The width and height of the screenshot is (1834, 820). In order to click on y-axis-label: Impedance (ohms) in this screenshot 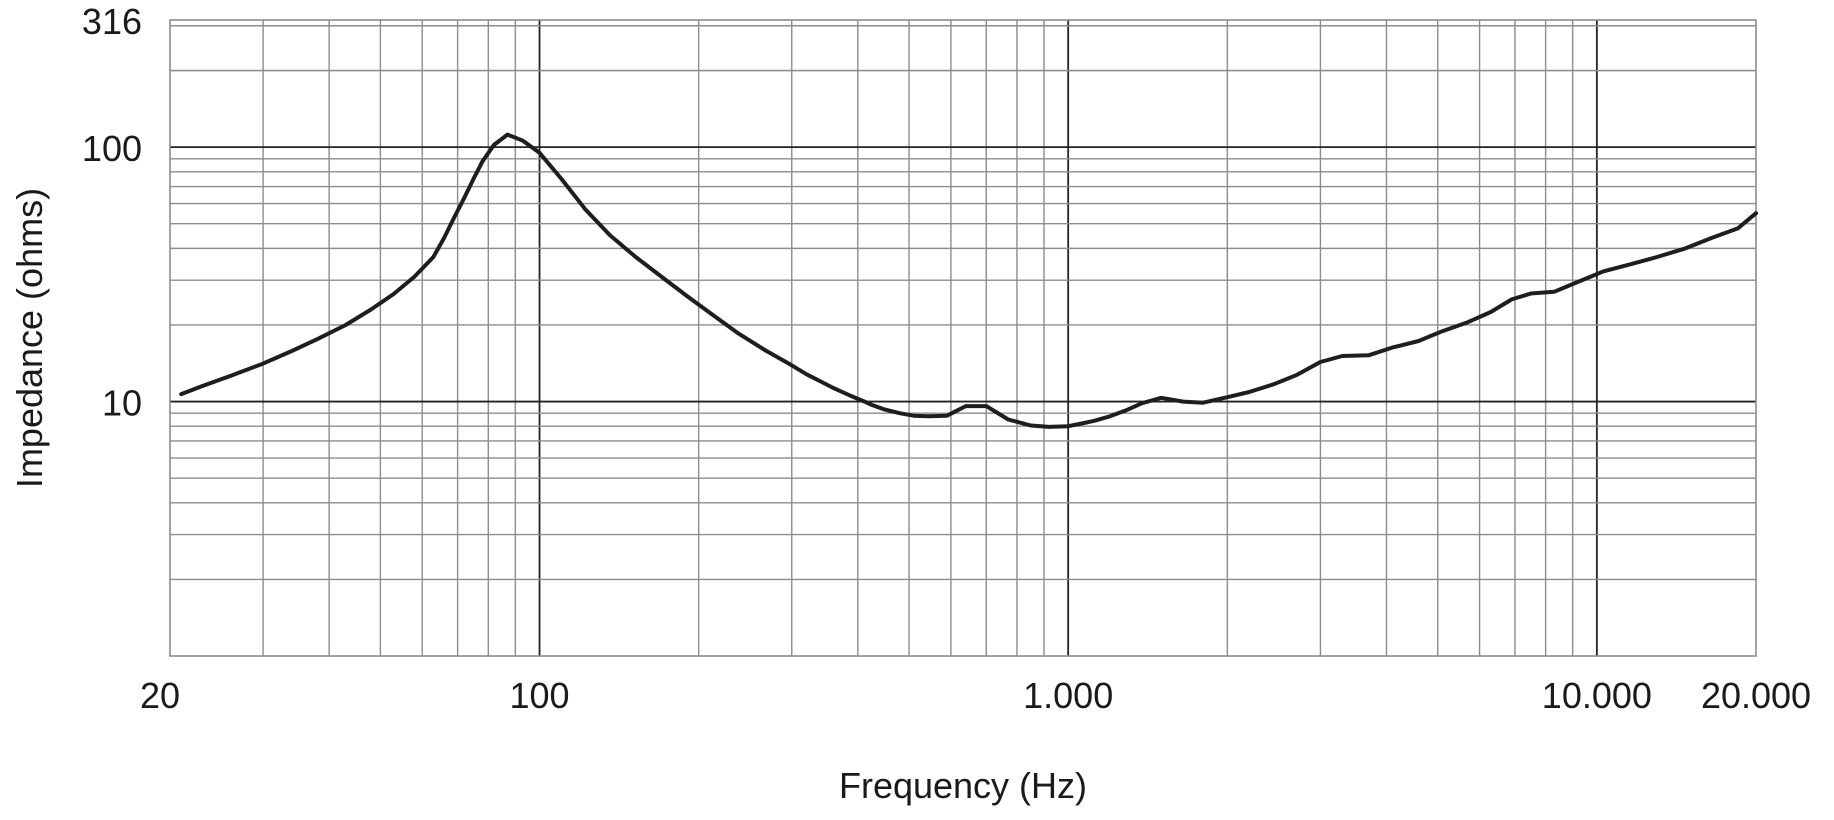, I will do `click(29, 338)`.